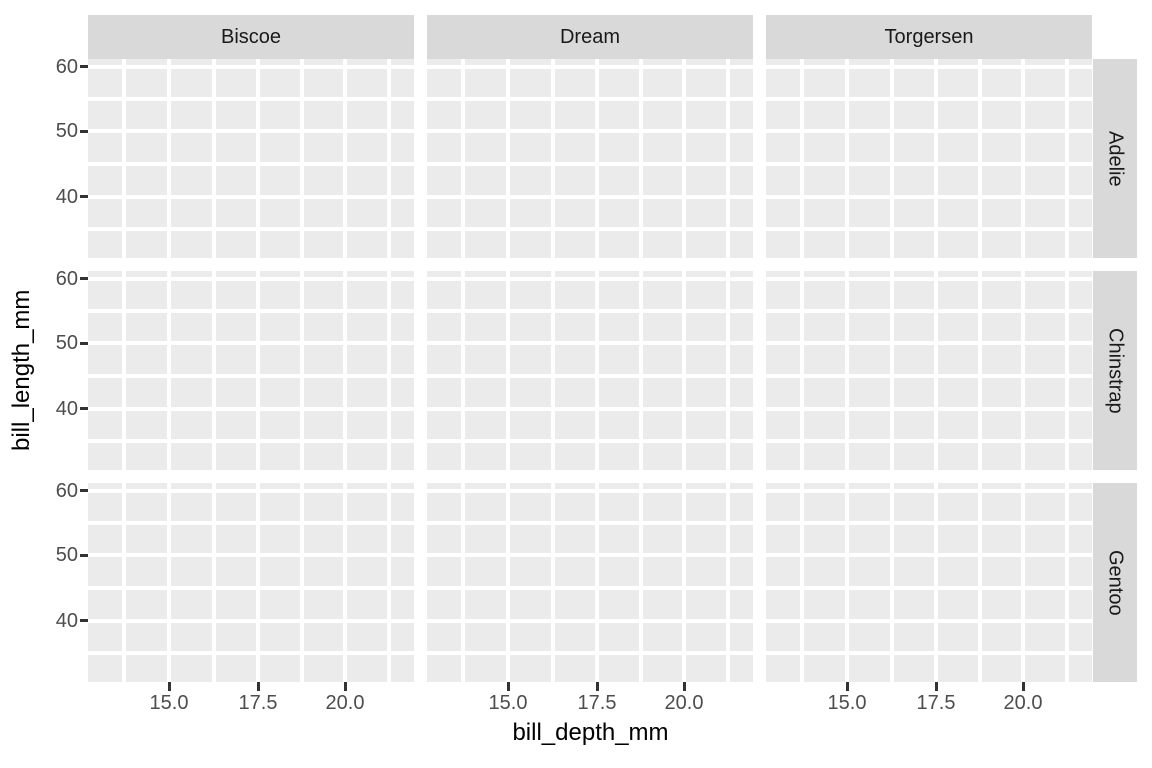 The image size is (1152, 768). Describe the element at coordinates (21, 370) in the screenshot. I see `y-axis-title: bill_length_mm` at that location.